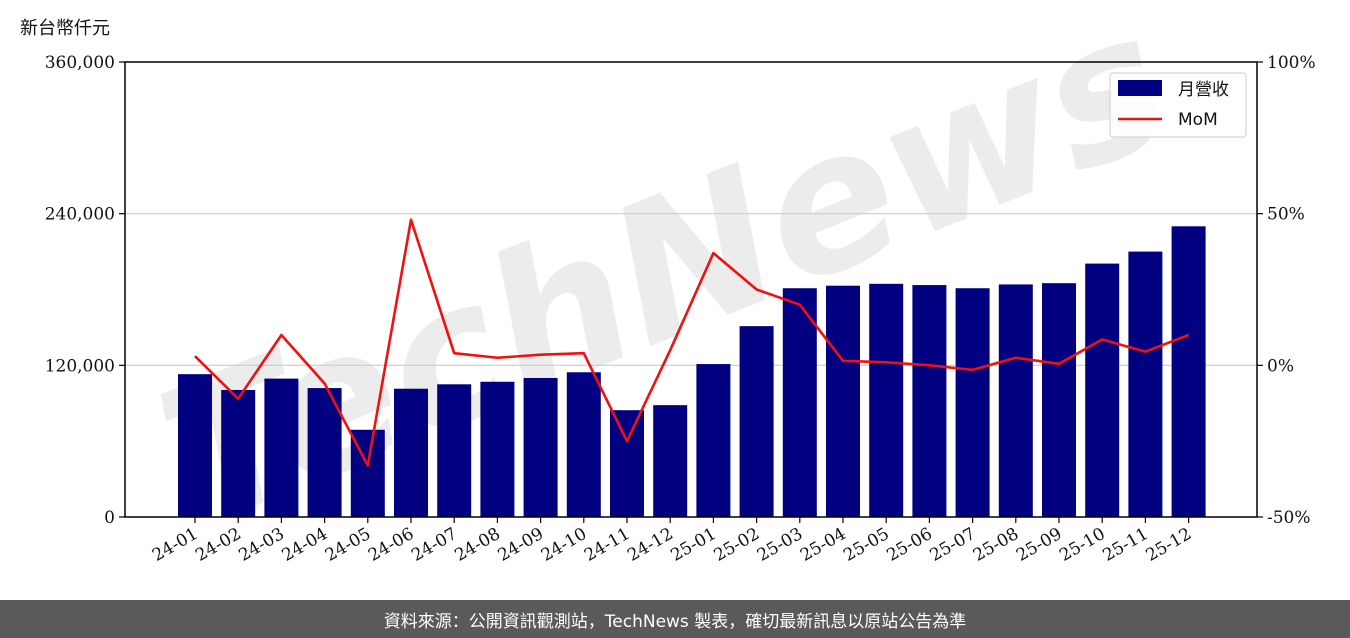 The image size is (1350, 638). Describe the element at coordinates (1286, 215) in the screenshot. I see `right-tick-label: 50%` at that location.